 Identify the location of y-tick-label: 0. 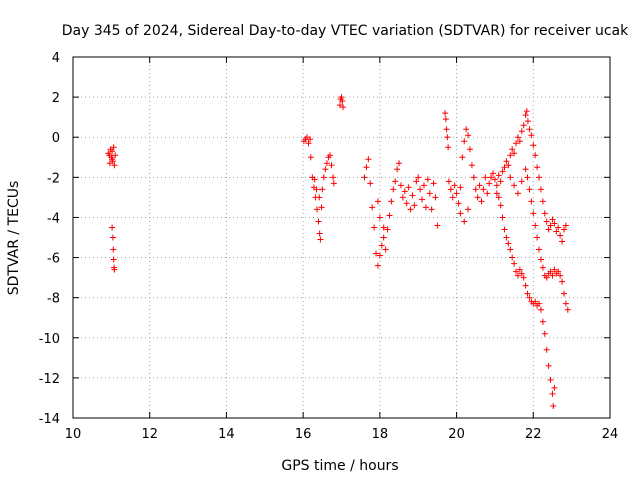
(56, 138).